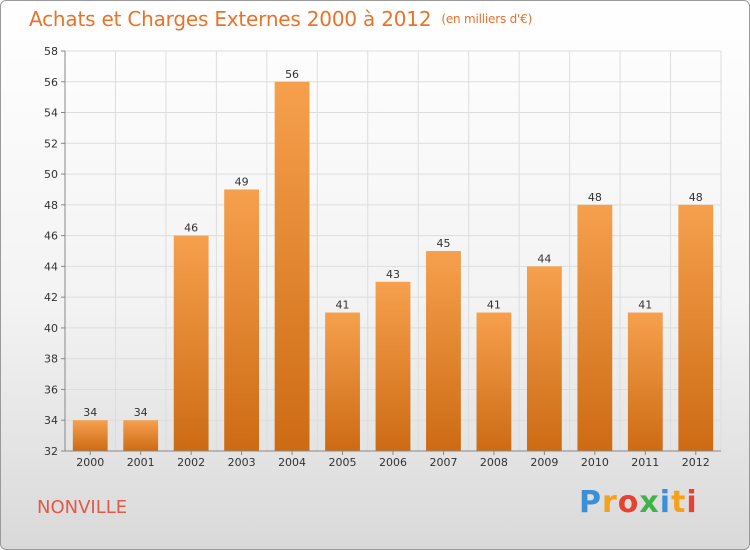 The width and height of the screenshot is (750, 550). What do you see at coordinates (242, 462) in the screenshot?
I see `x-tick-label: 2003` at bounding box center [242, 462].